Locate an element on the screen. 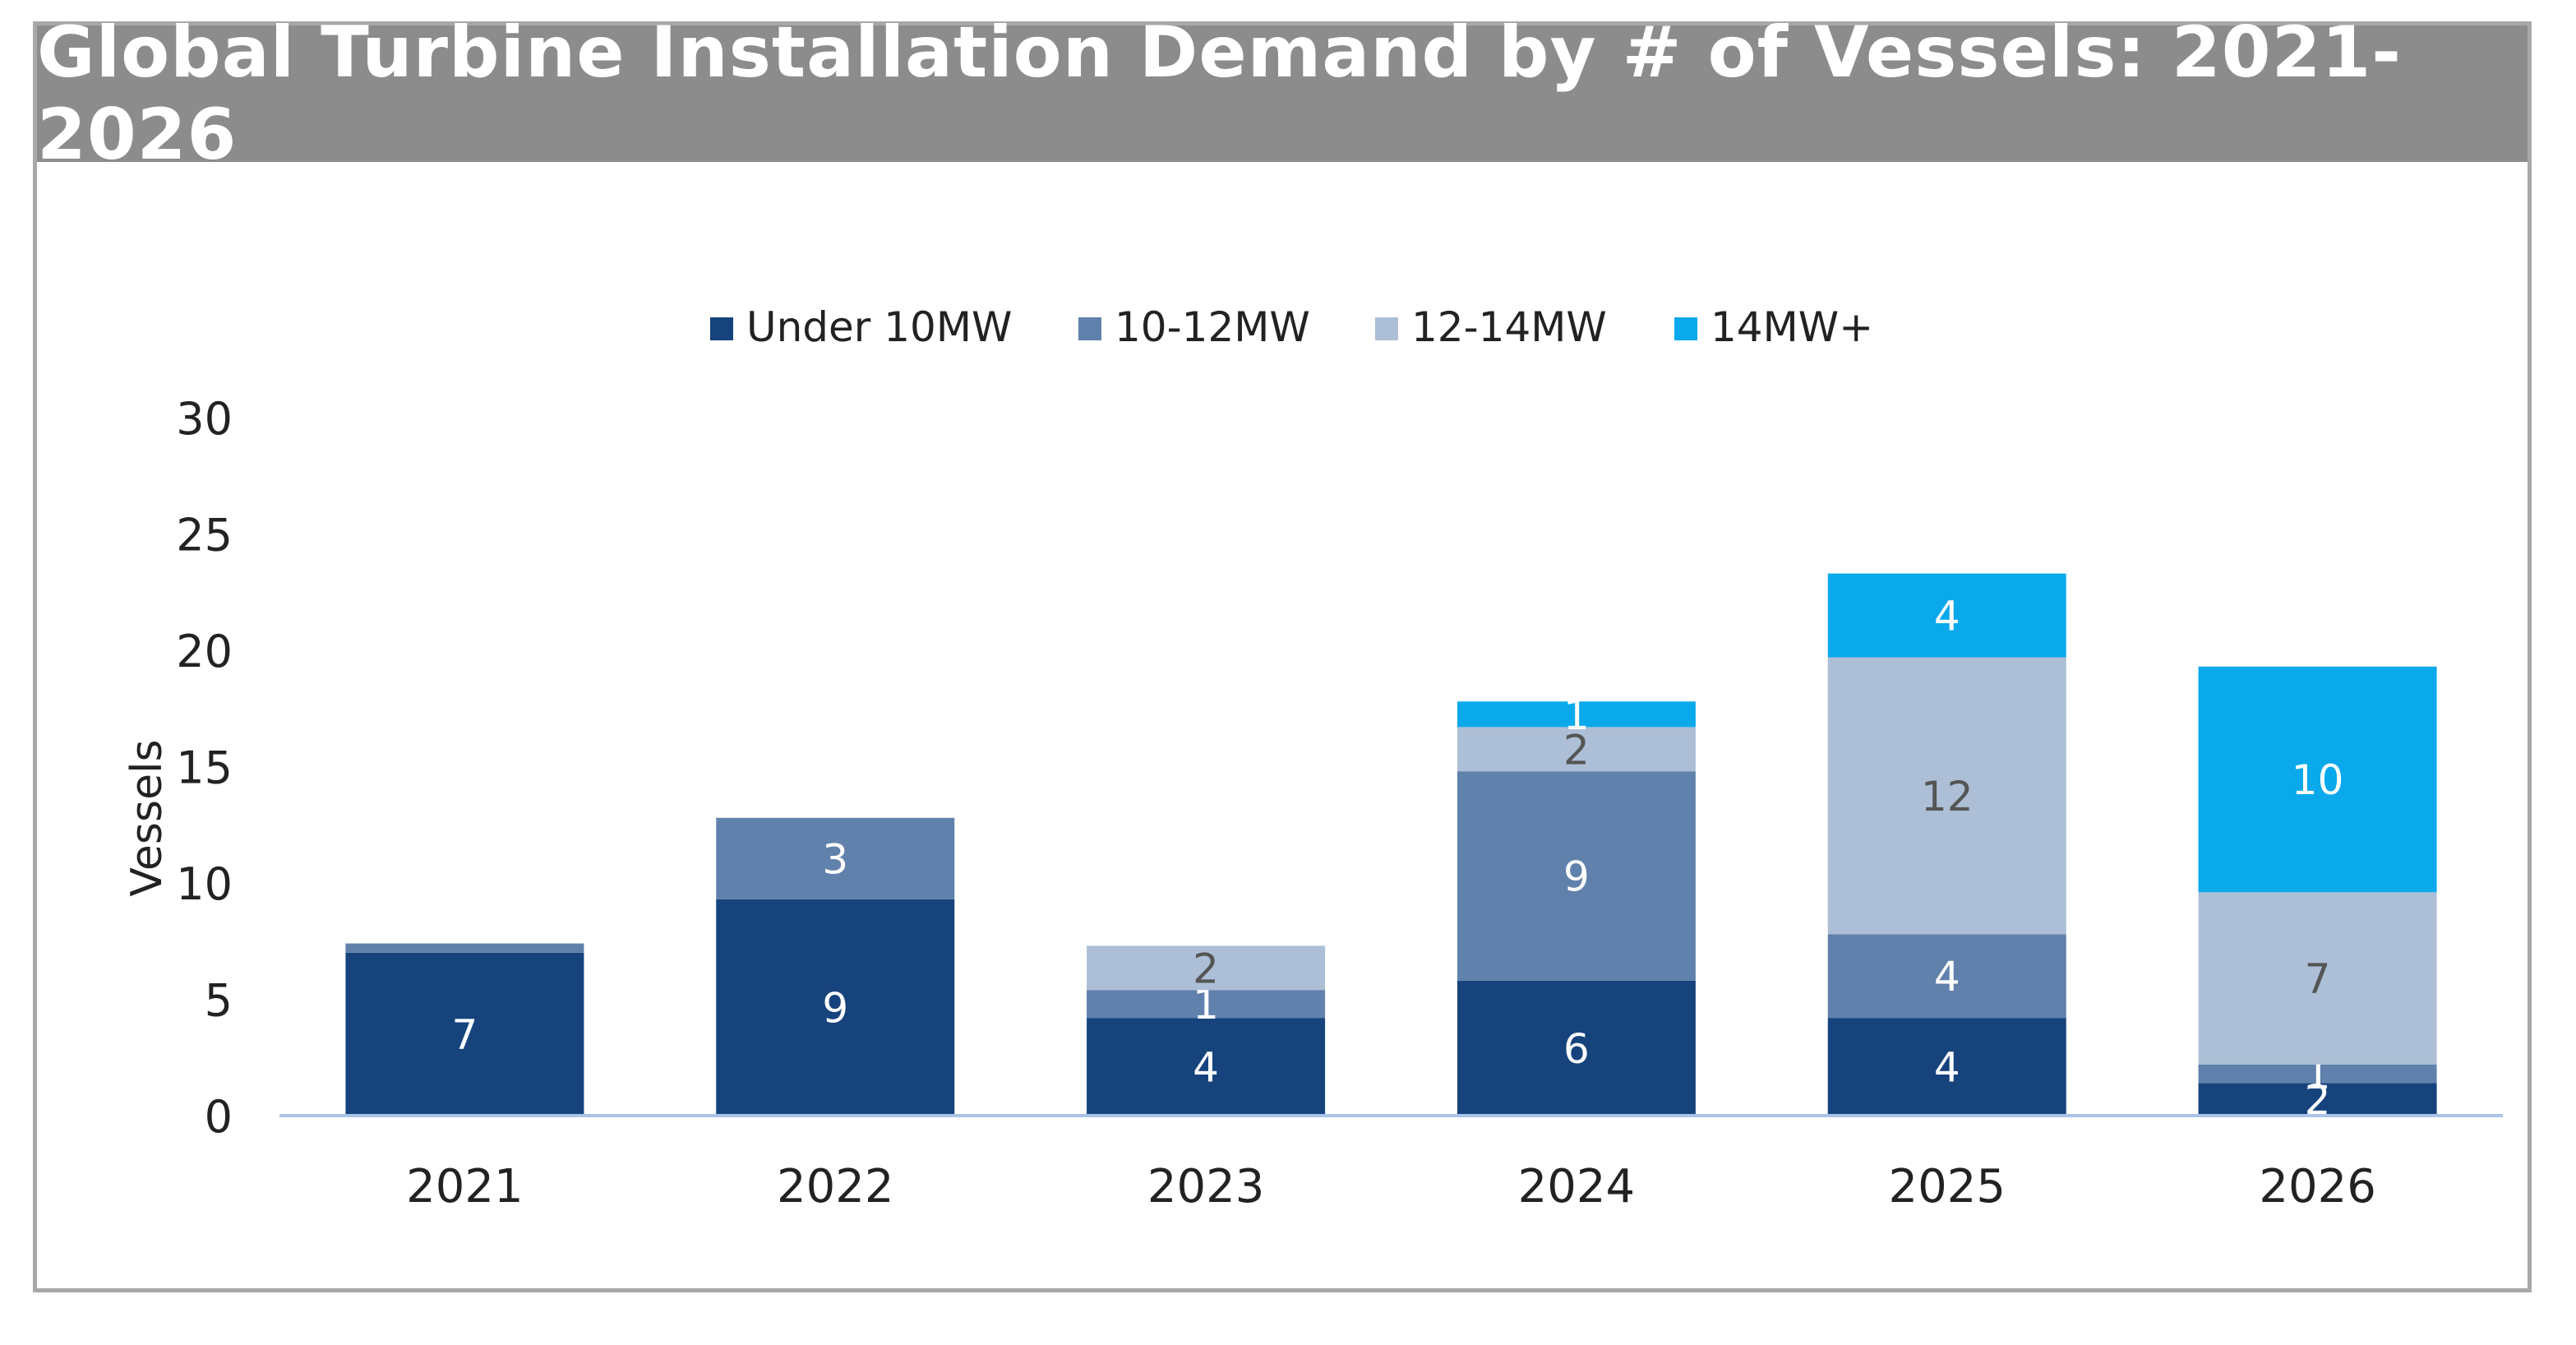  y-tick-label: 10 is located at coordinates (204, 884).